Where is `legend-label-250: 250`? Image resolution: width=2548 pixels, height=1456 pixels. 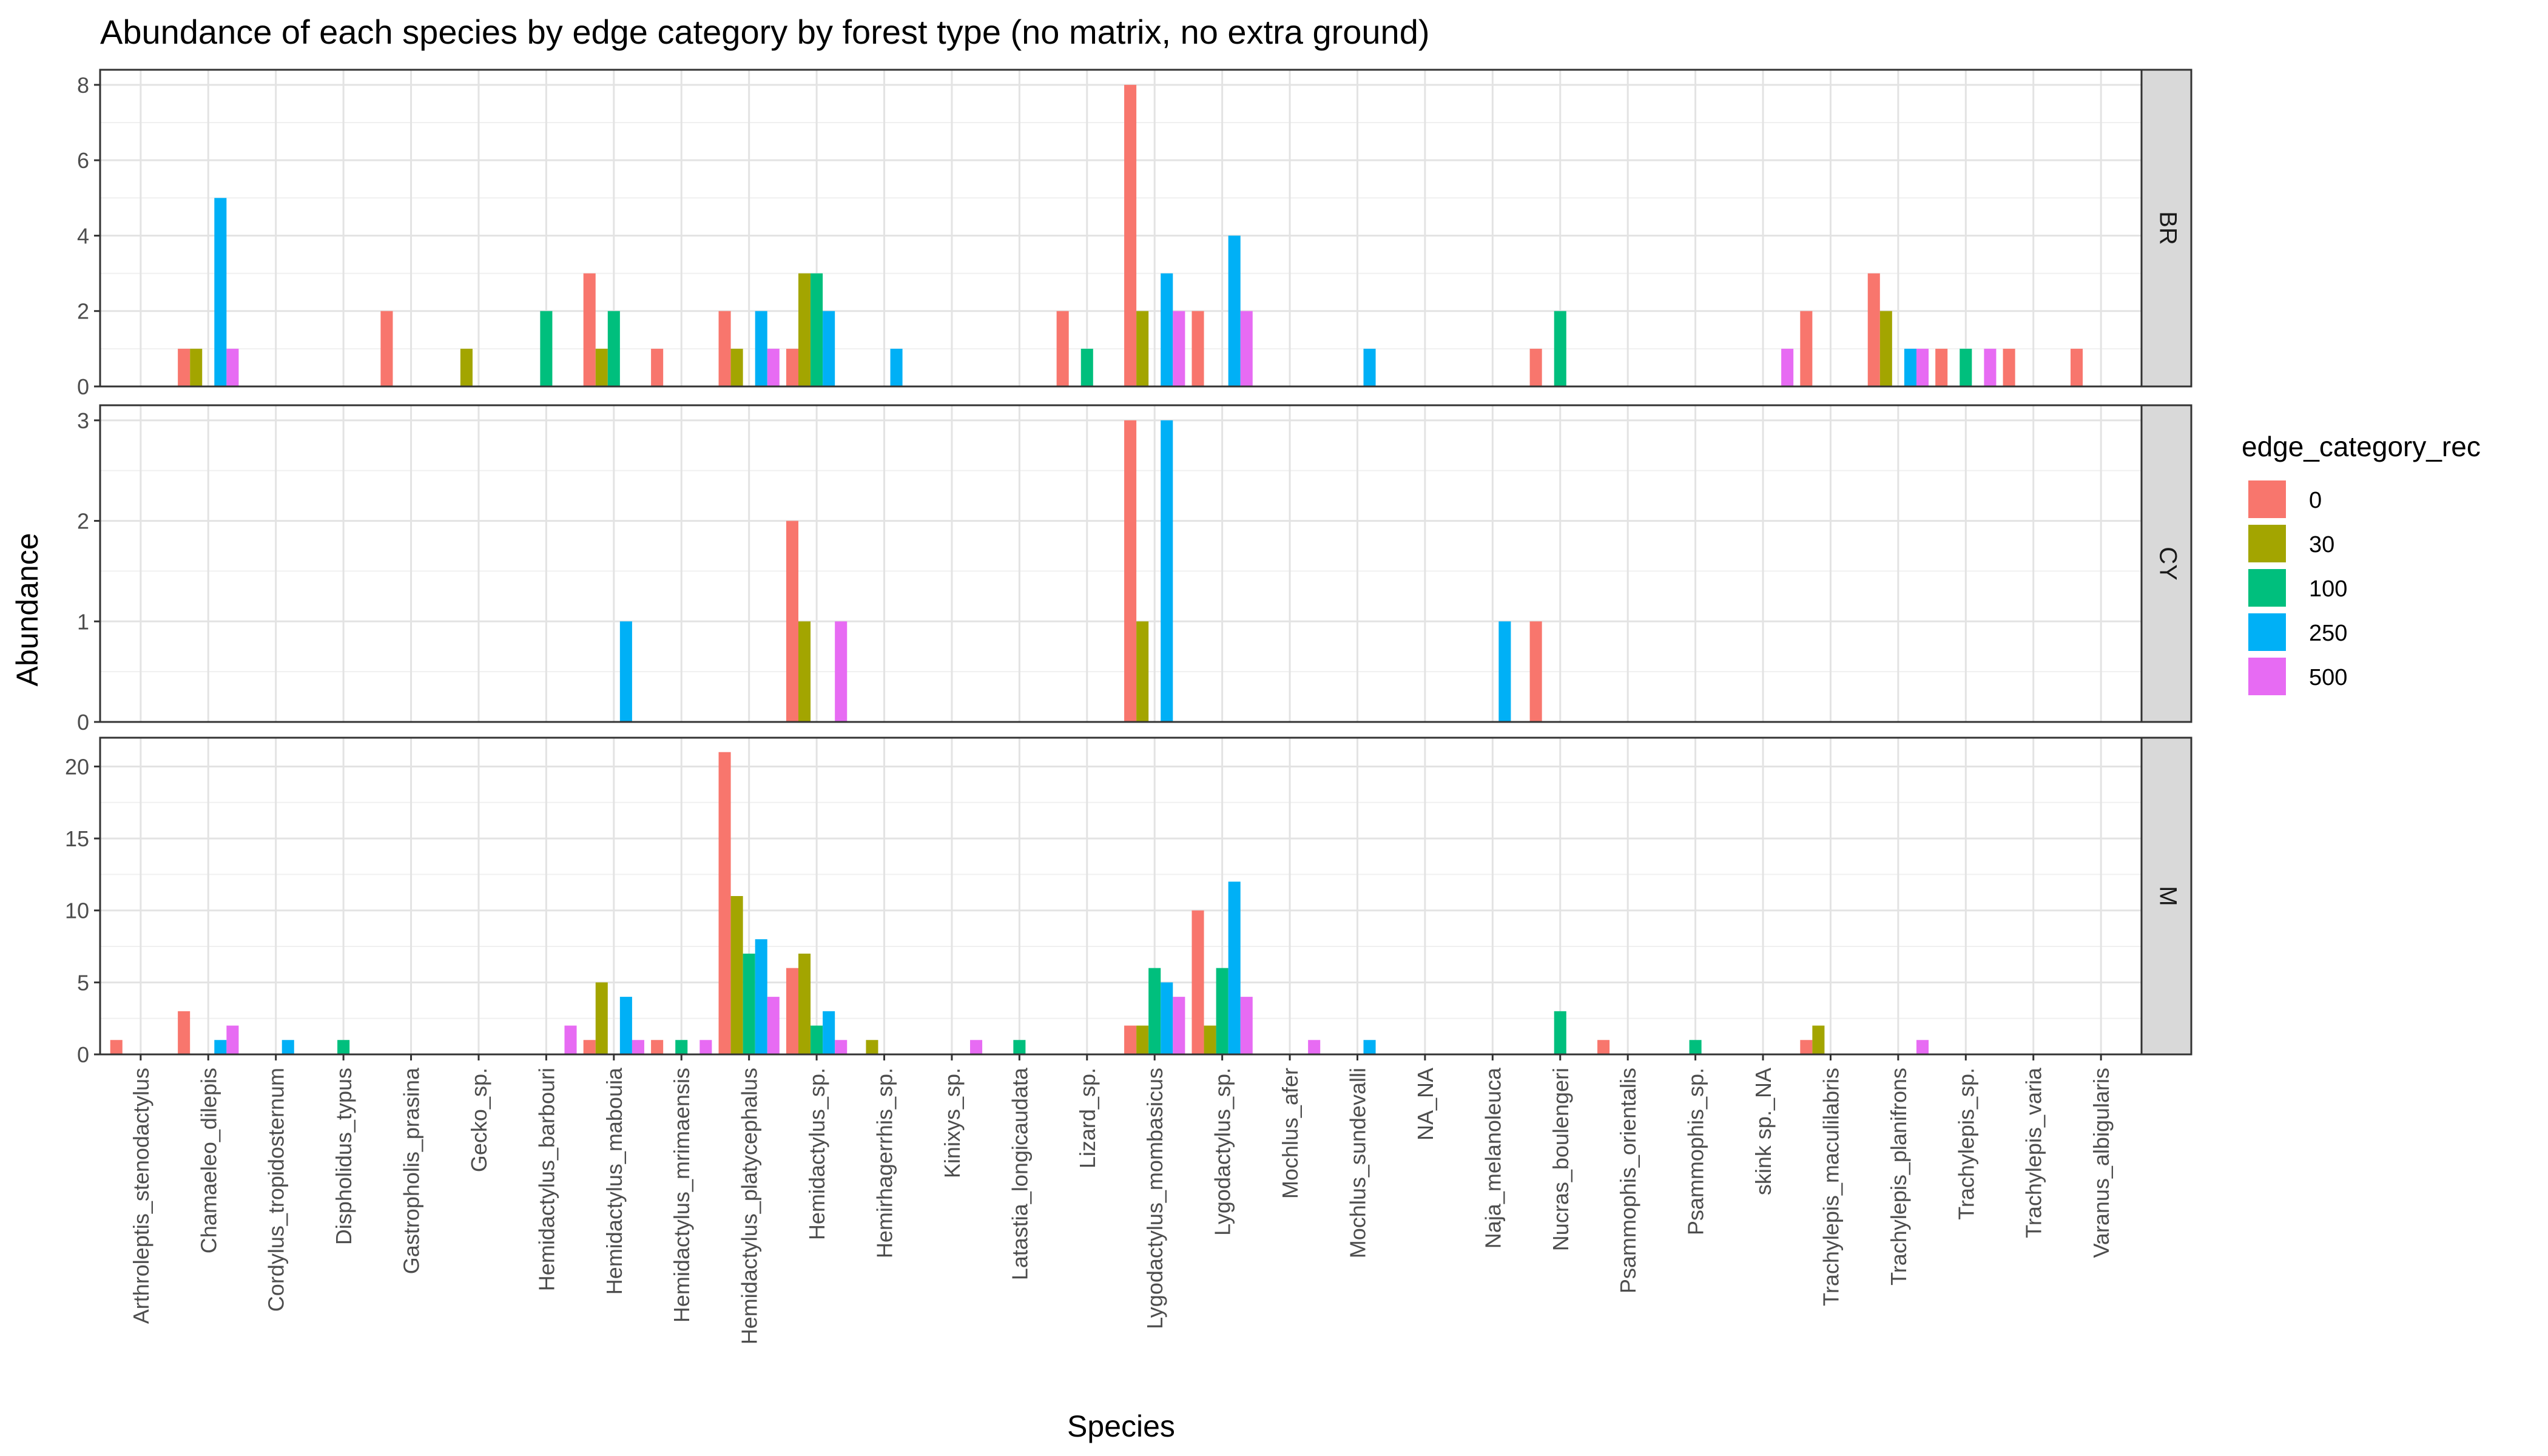 legend-label-250: 250 is located at coordinates (2328, 633).